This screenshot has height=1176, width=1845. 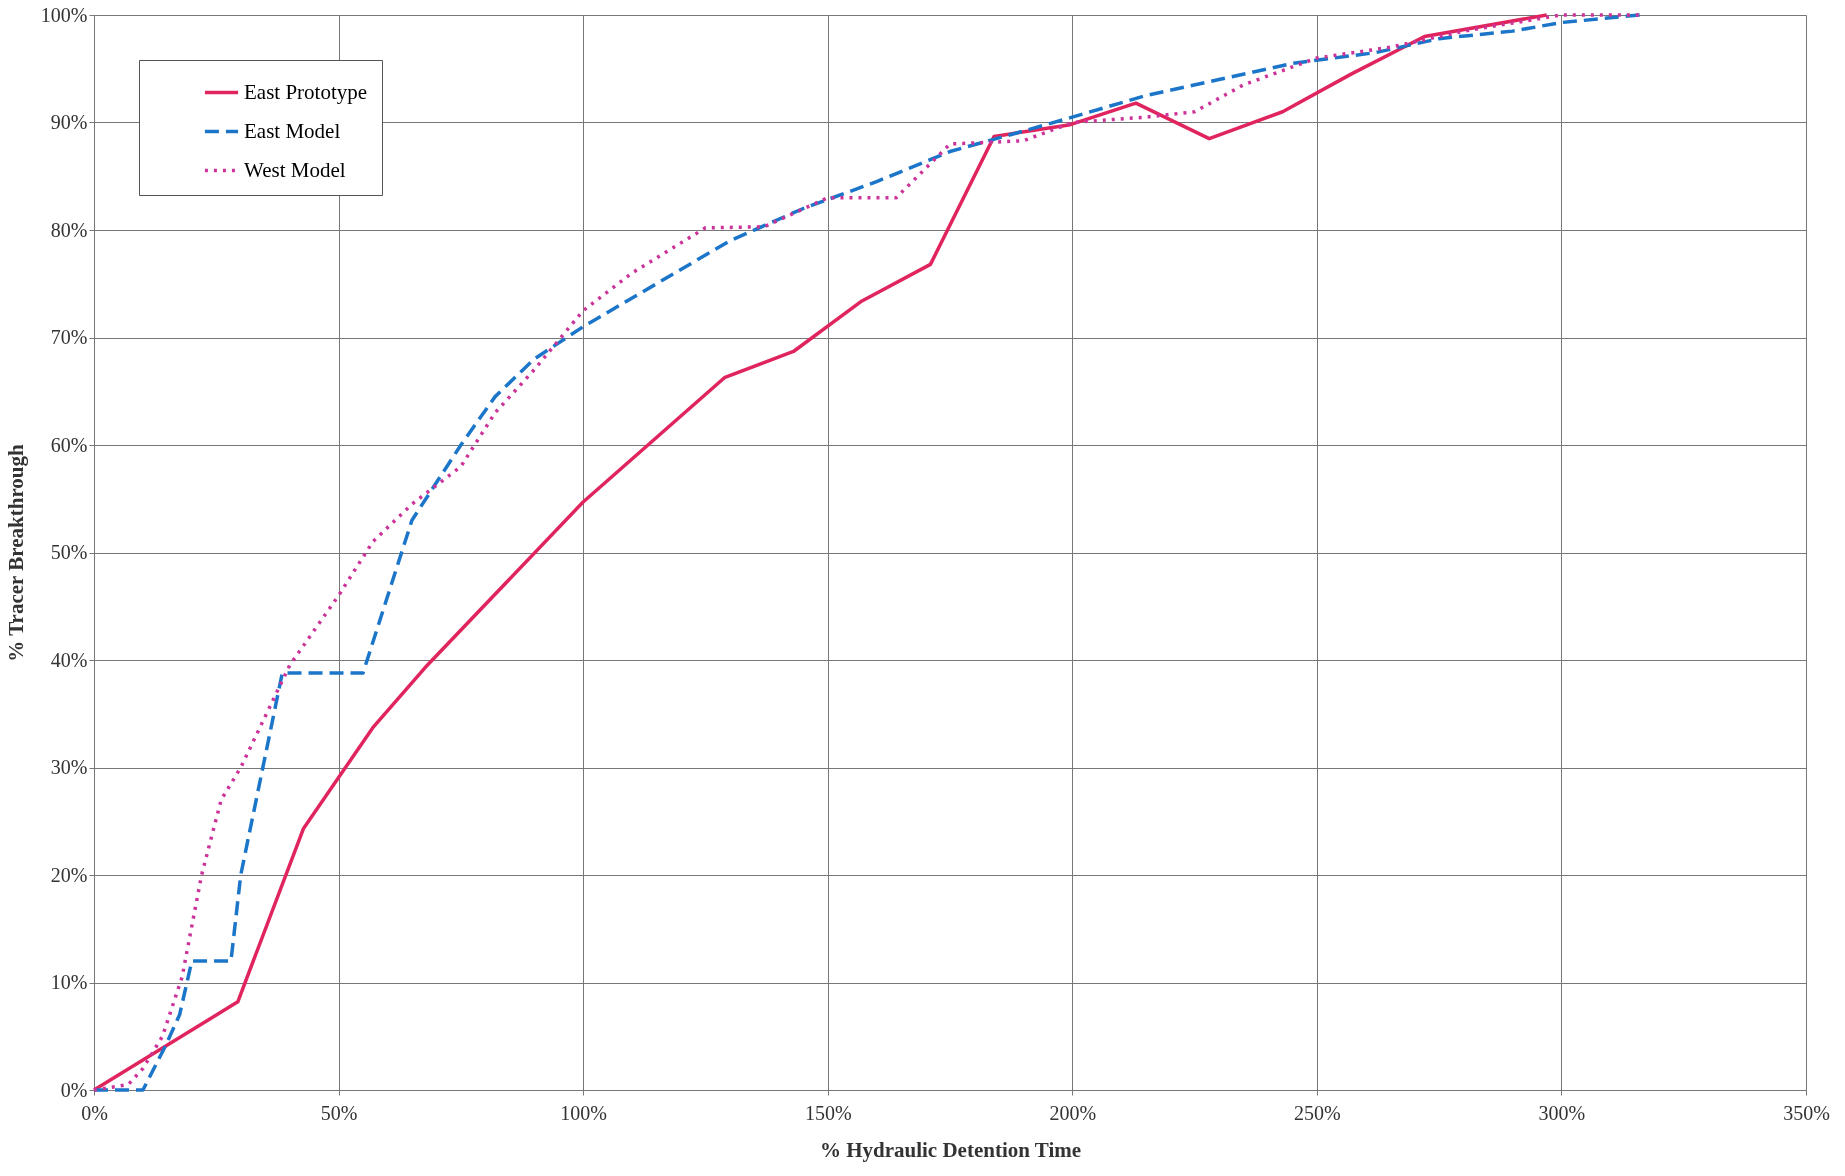 What do you see at coordinates (69, 552) in the screenshot?
I see `y-tick-label: 50%` at bounding box center [69, 552].